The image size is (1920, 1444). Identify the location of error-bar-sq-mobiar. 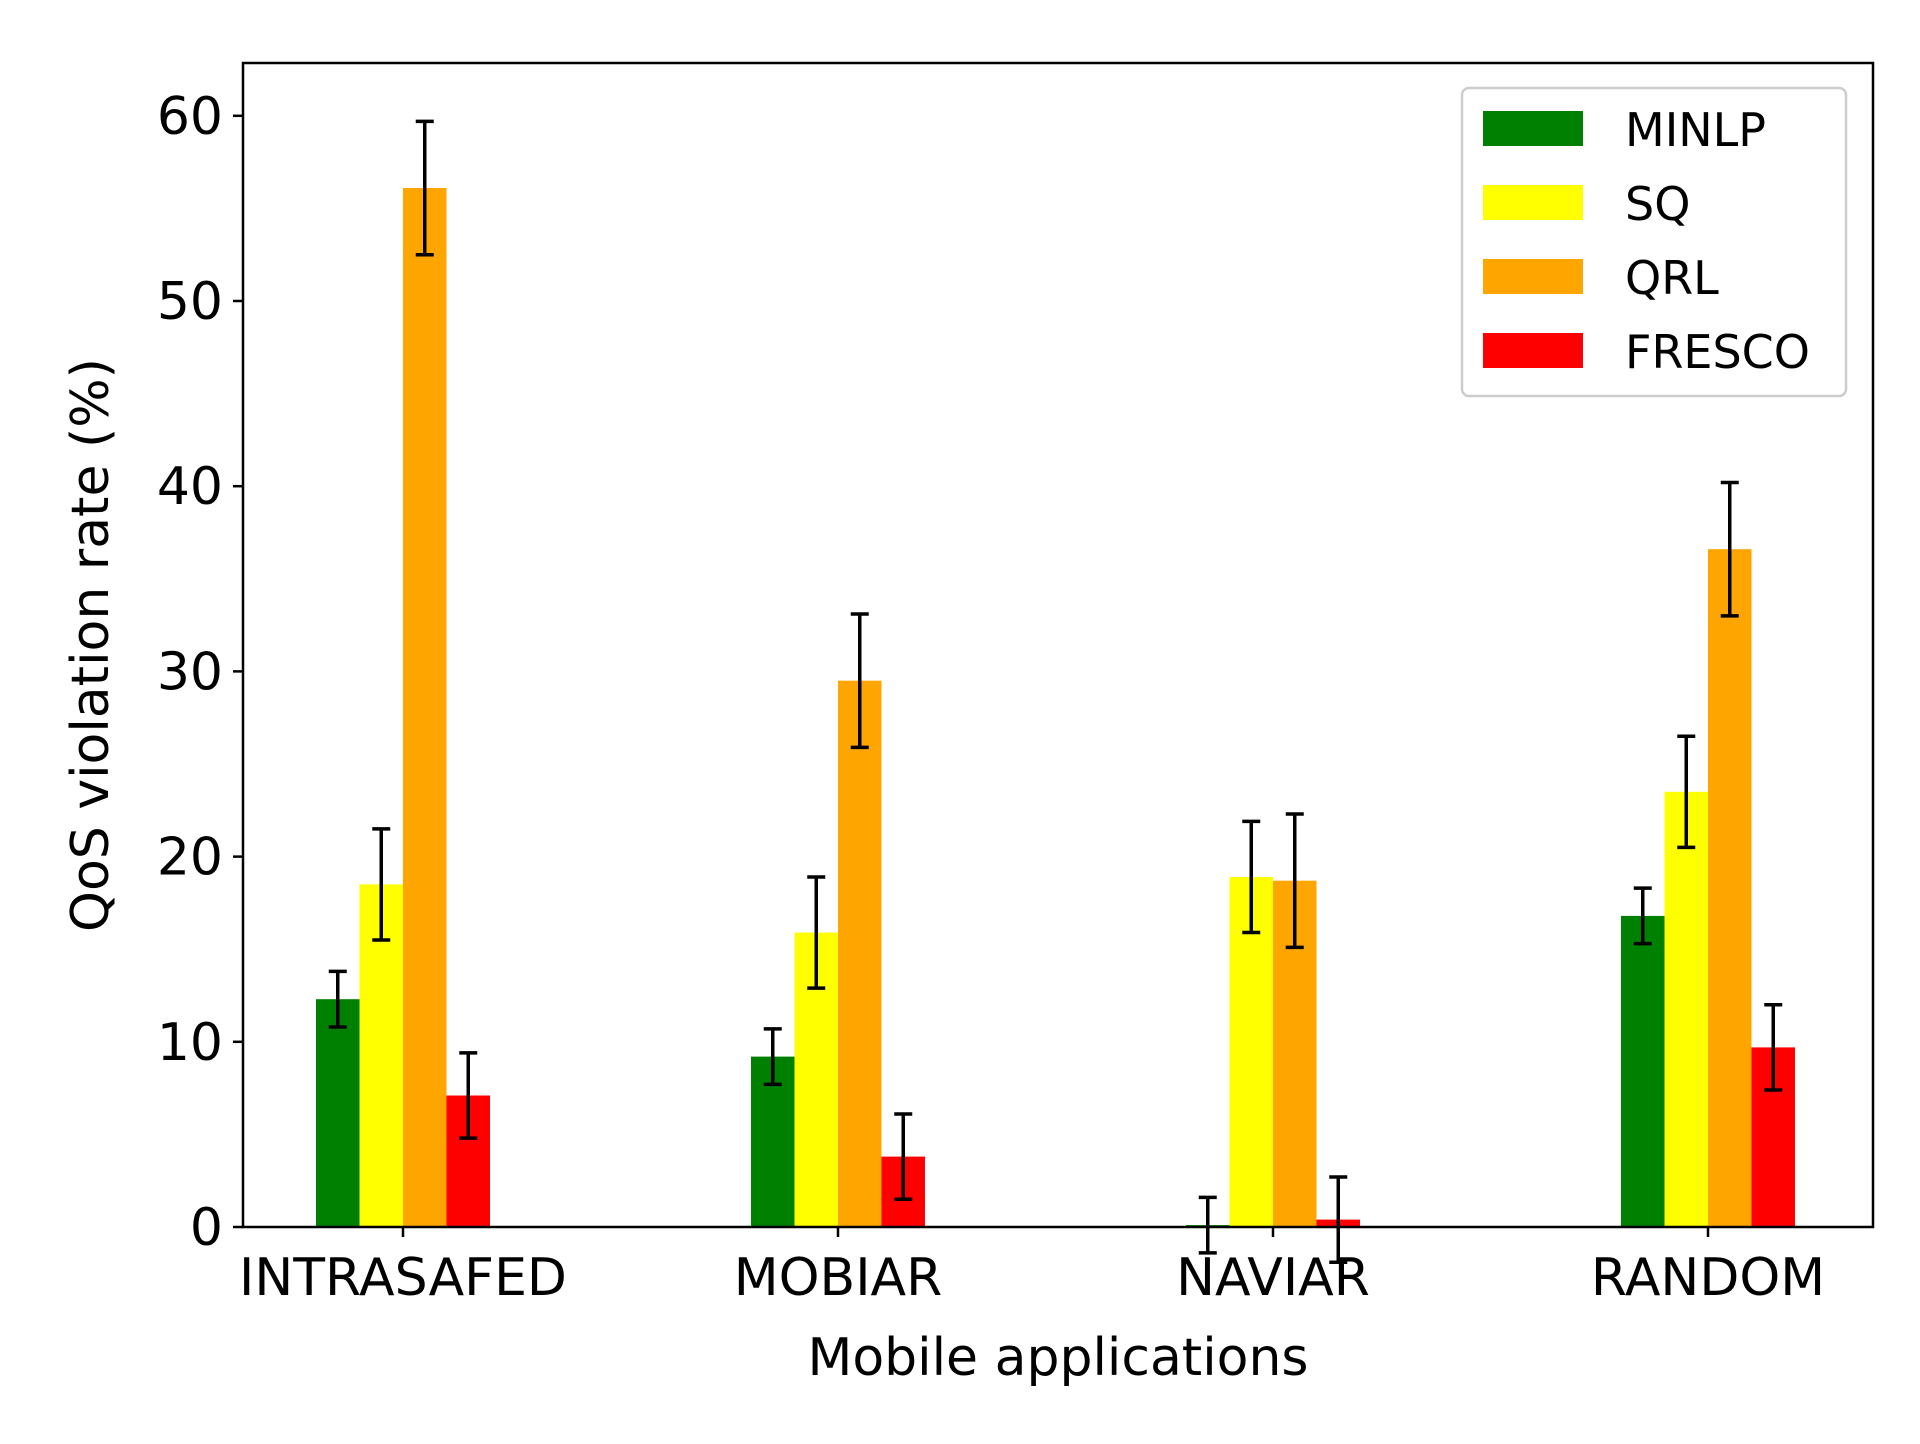
(816, 932).